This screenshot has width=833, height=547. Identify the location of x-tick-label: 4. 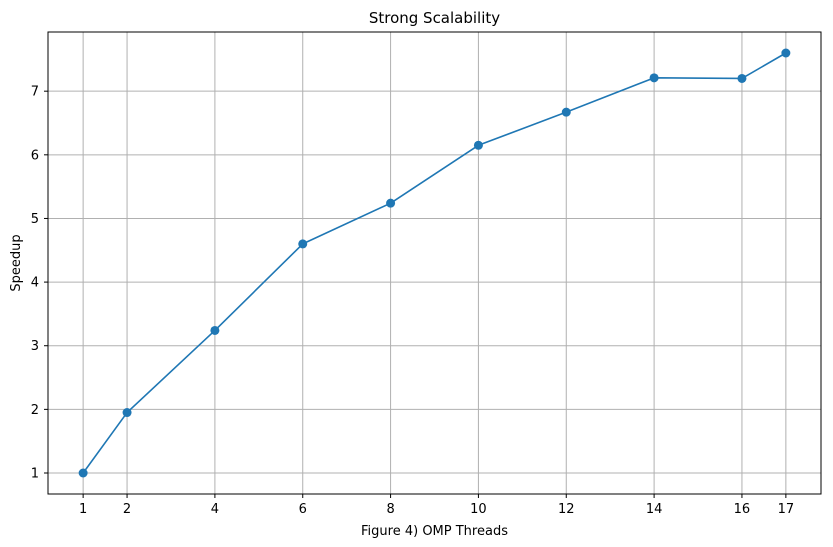
(215, 509).